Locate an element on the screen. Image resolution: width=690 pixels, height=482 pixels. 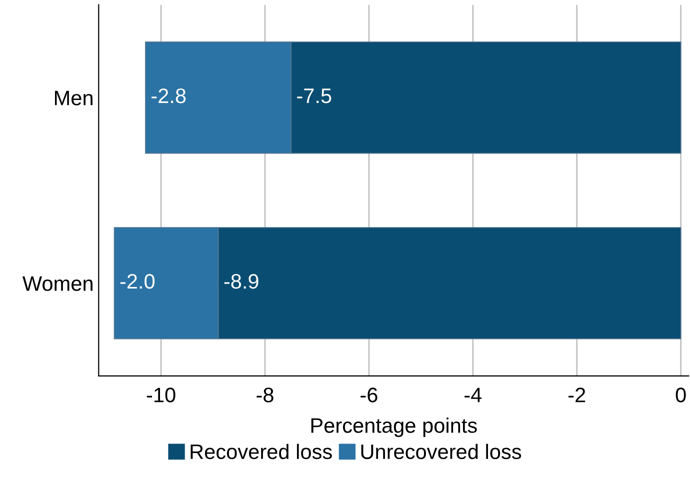
x-tick-label: -2 is located at coordinates (577, 395).